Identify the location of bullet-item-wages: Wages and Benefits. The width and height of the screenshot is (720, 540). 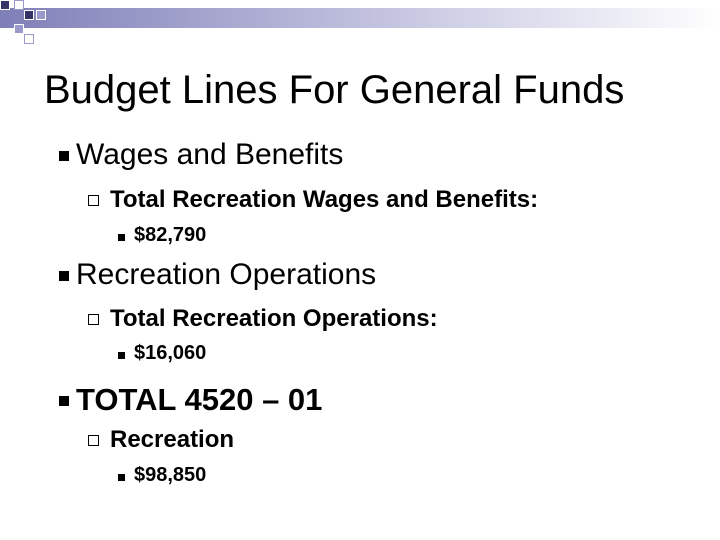
(210, 154).